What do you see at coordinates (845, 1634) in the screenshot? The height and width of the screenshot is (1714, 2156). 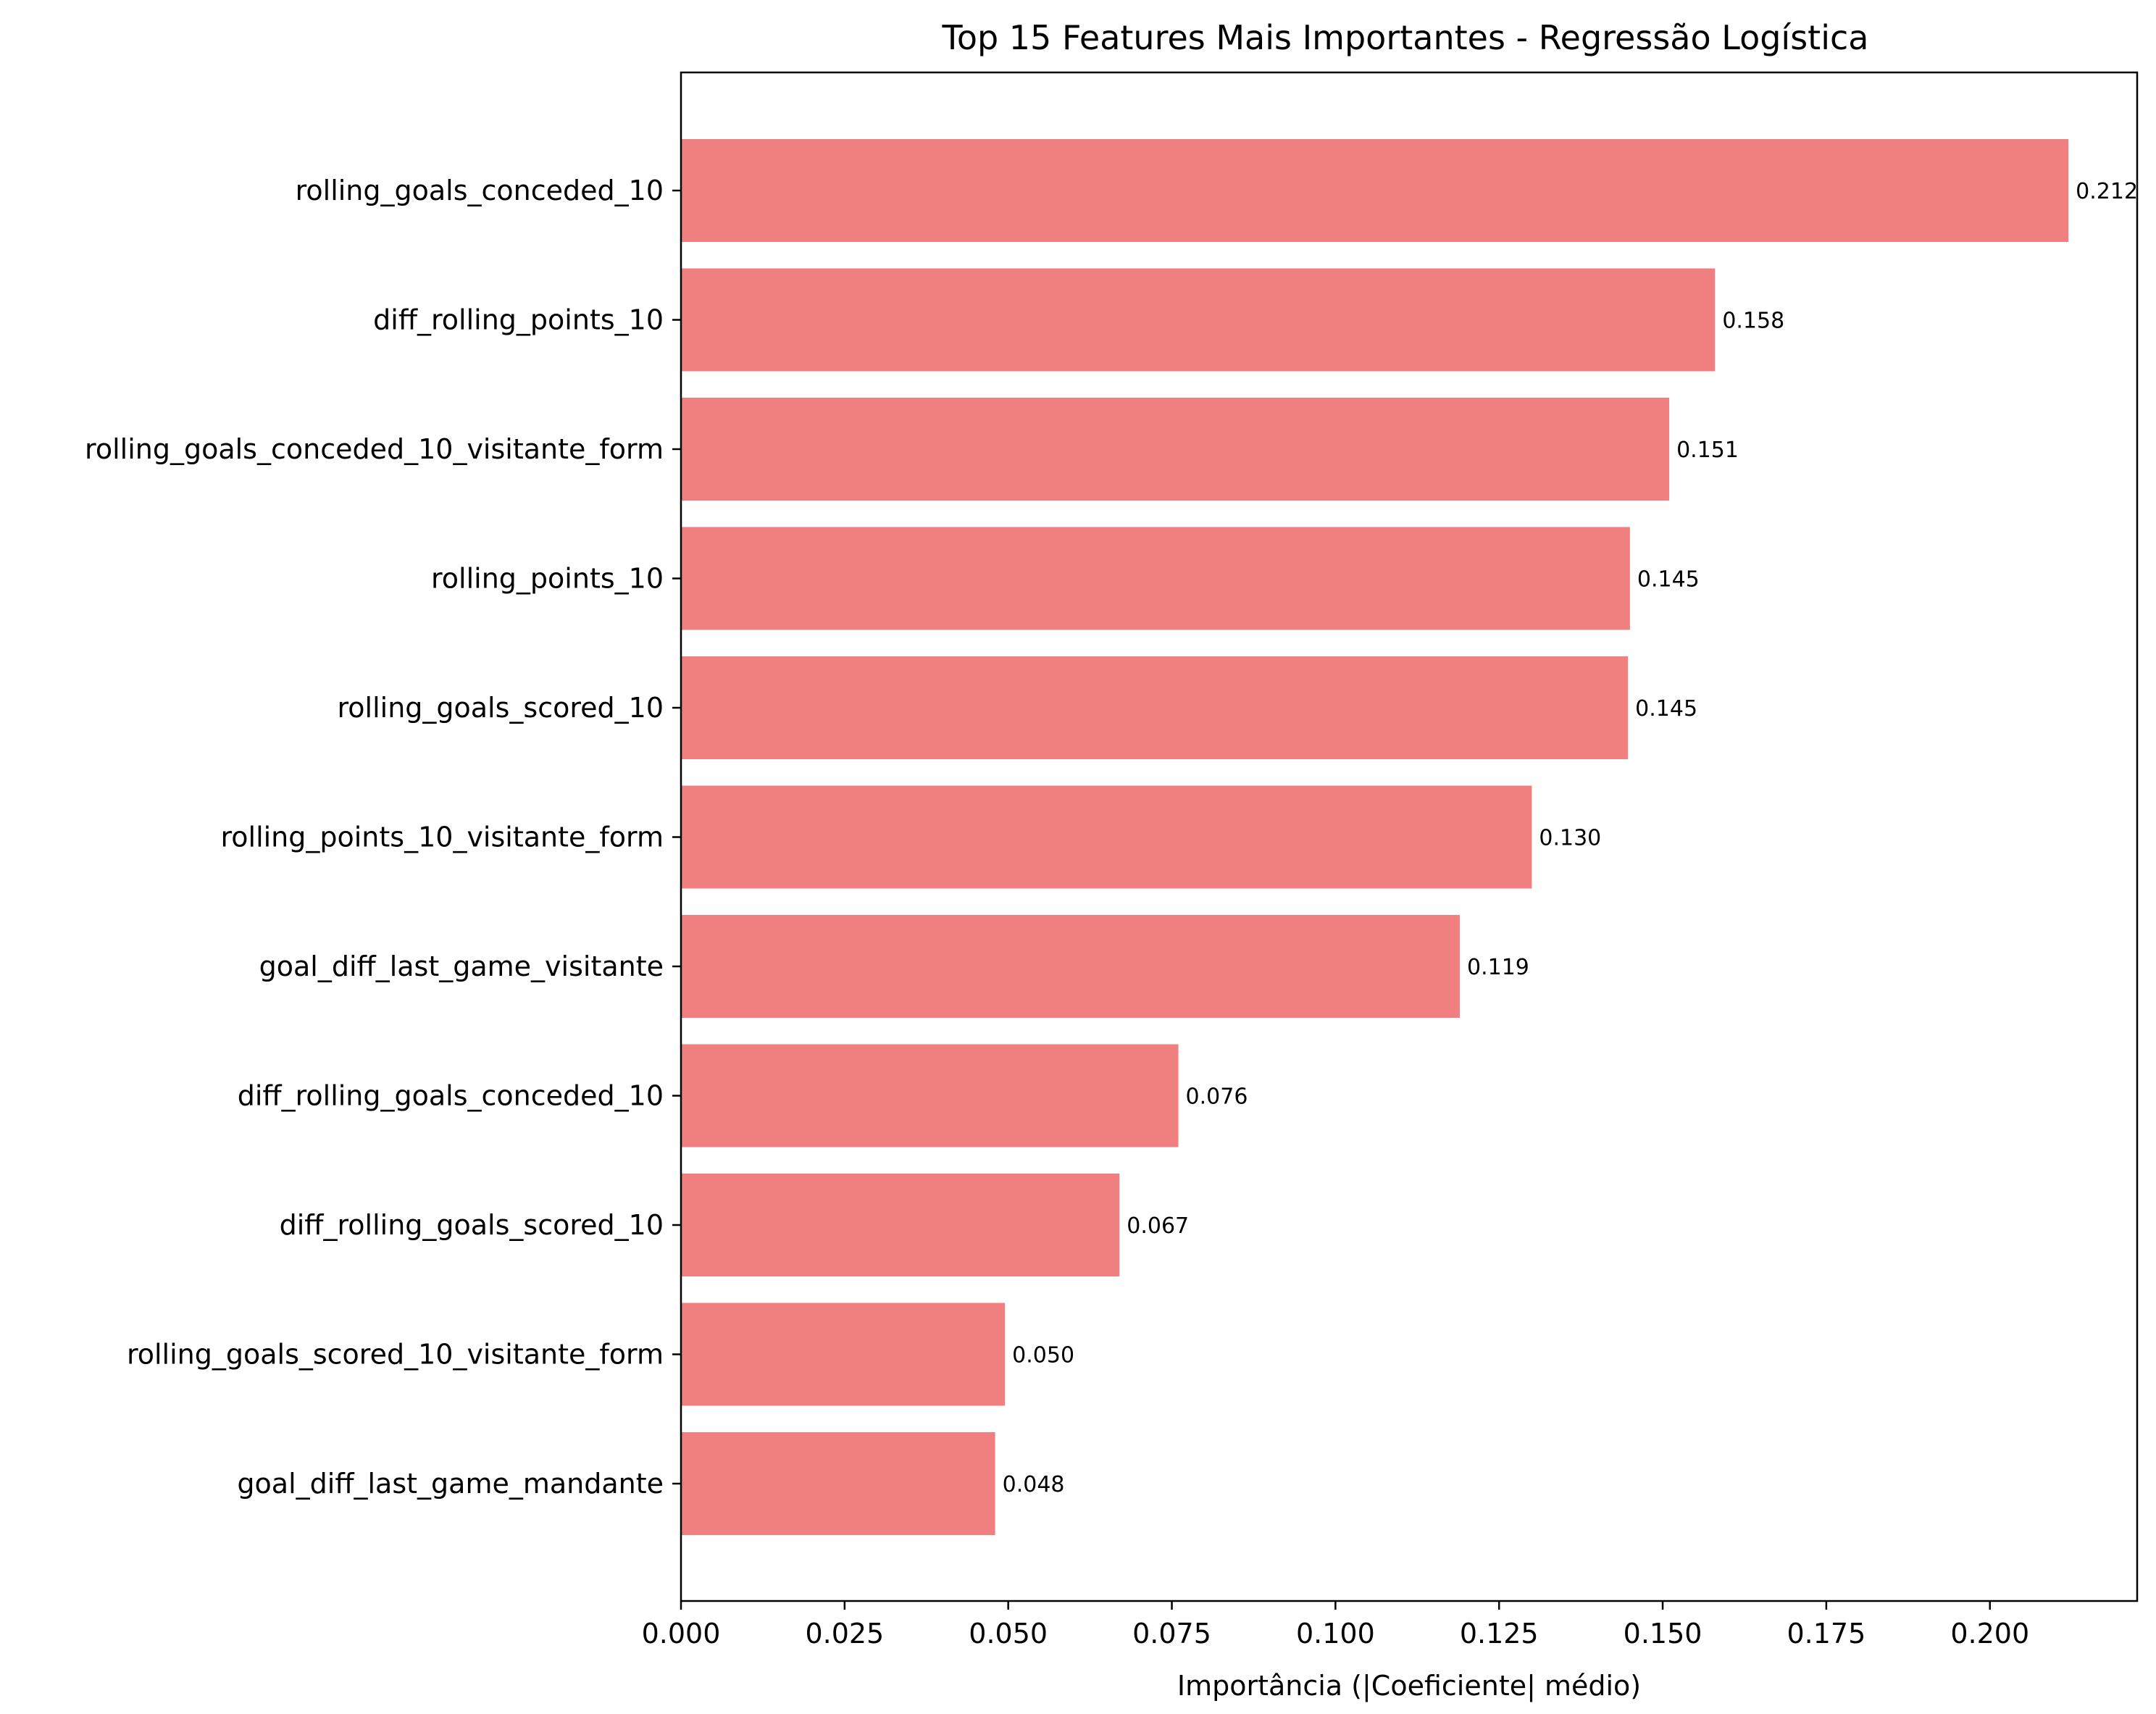 I see `x-tick-label: 0.025` at bounding box center [845, 1634].